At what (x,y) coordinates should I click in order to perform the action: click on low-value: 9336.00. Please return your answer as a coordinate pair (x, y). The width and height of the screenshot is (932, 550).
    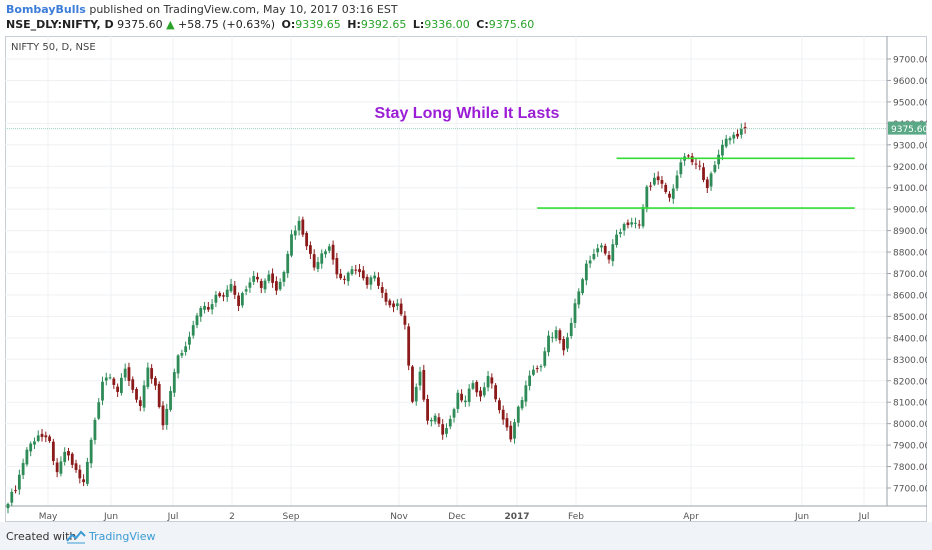
    Looking at the image, I should click on (447, 24).